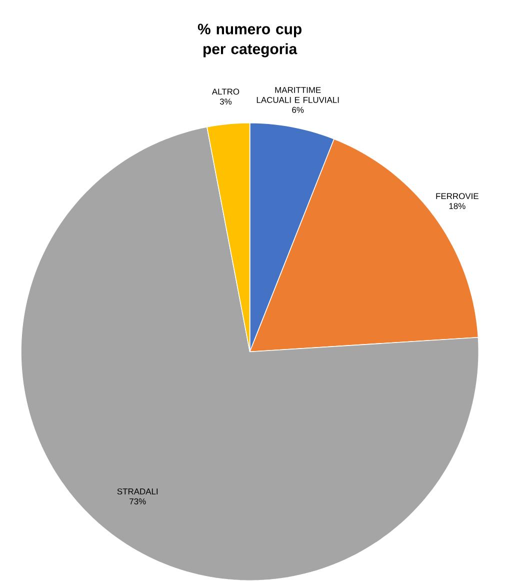 The height and width of the screenshot is (581, 508). What do you see at coordinates (138, 501) in the screenshot?
I see `data-label: 73%` at bounding box center [138, 501].